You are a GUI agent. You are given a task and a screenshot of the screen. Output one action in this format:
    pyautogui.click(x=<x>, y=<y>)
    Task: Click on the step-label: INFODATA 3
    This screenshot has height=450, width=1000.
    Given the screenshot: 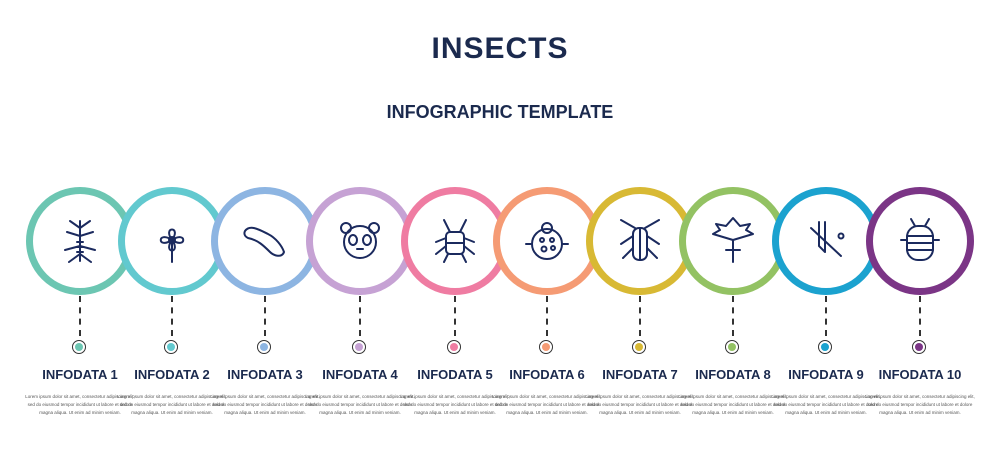 What is the action you would take?
    pyautogui.click(x=265, y=374)
    